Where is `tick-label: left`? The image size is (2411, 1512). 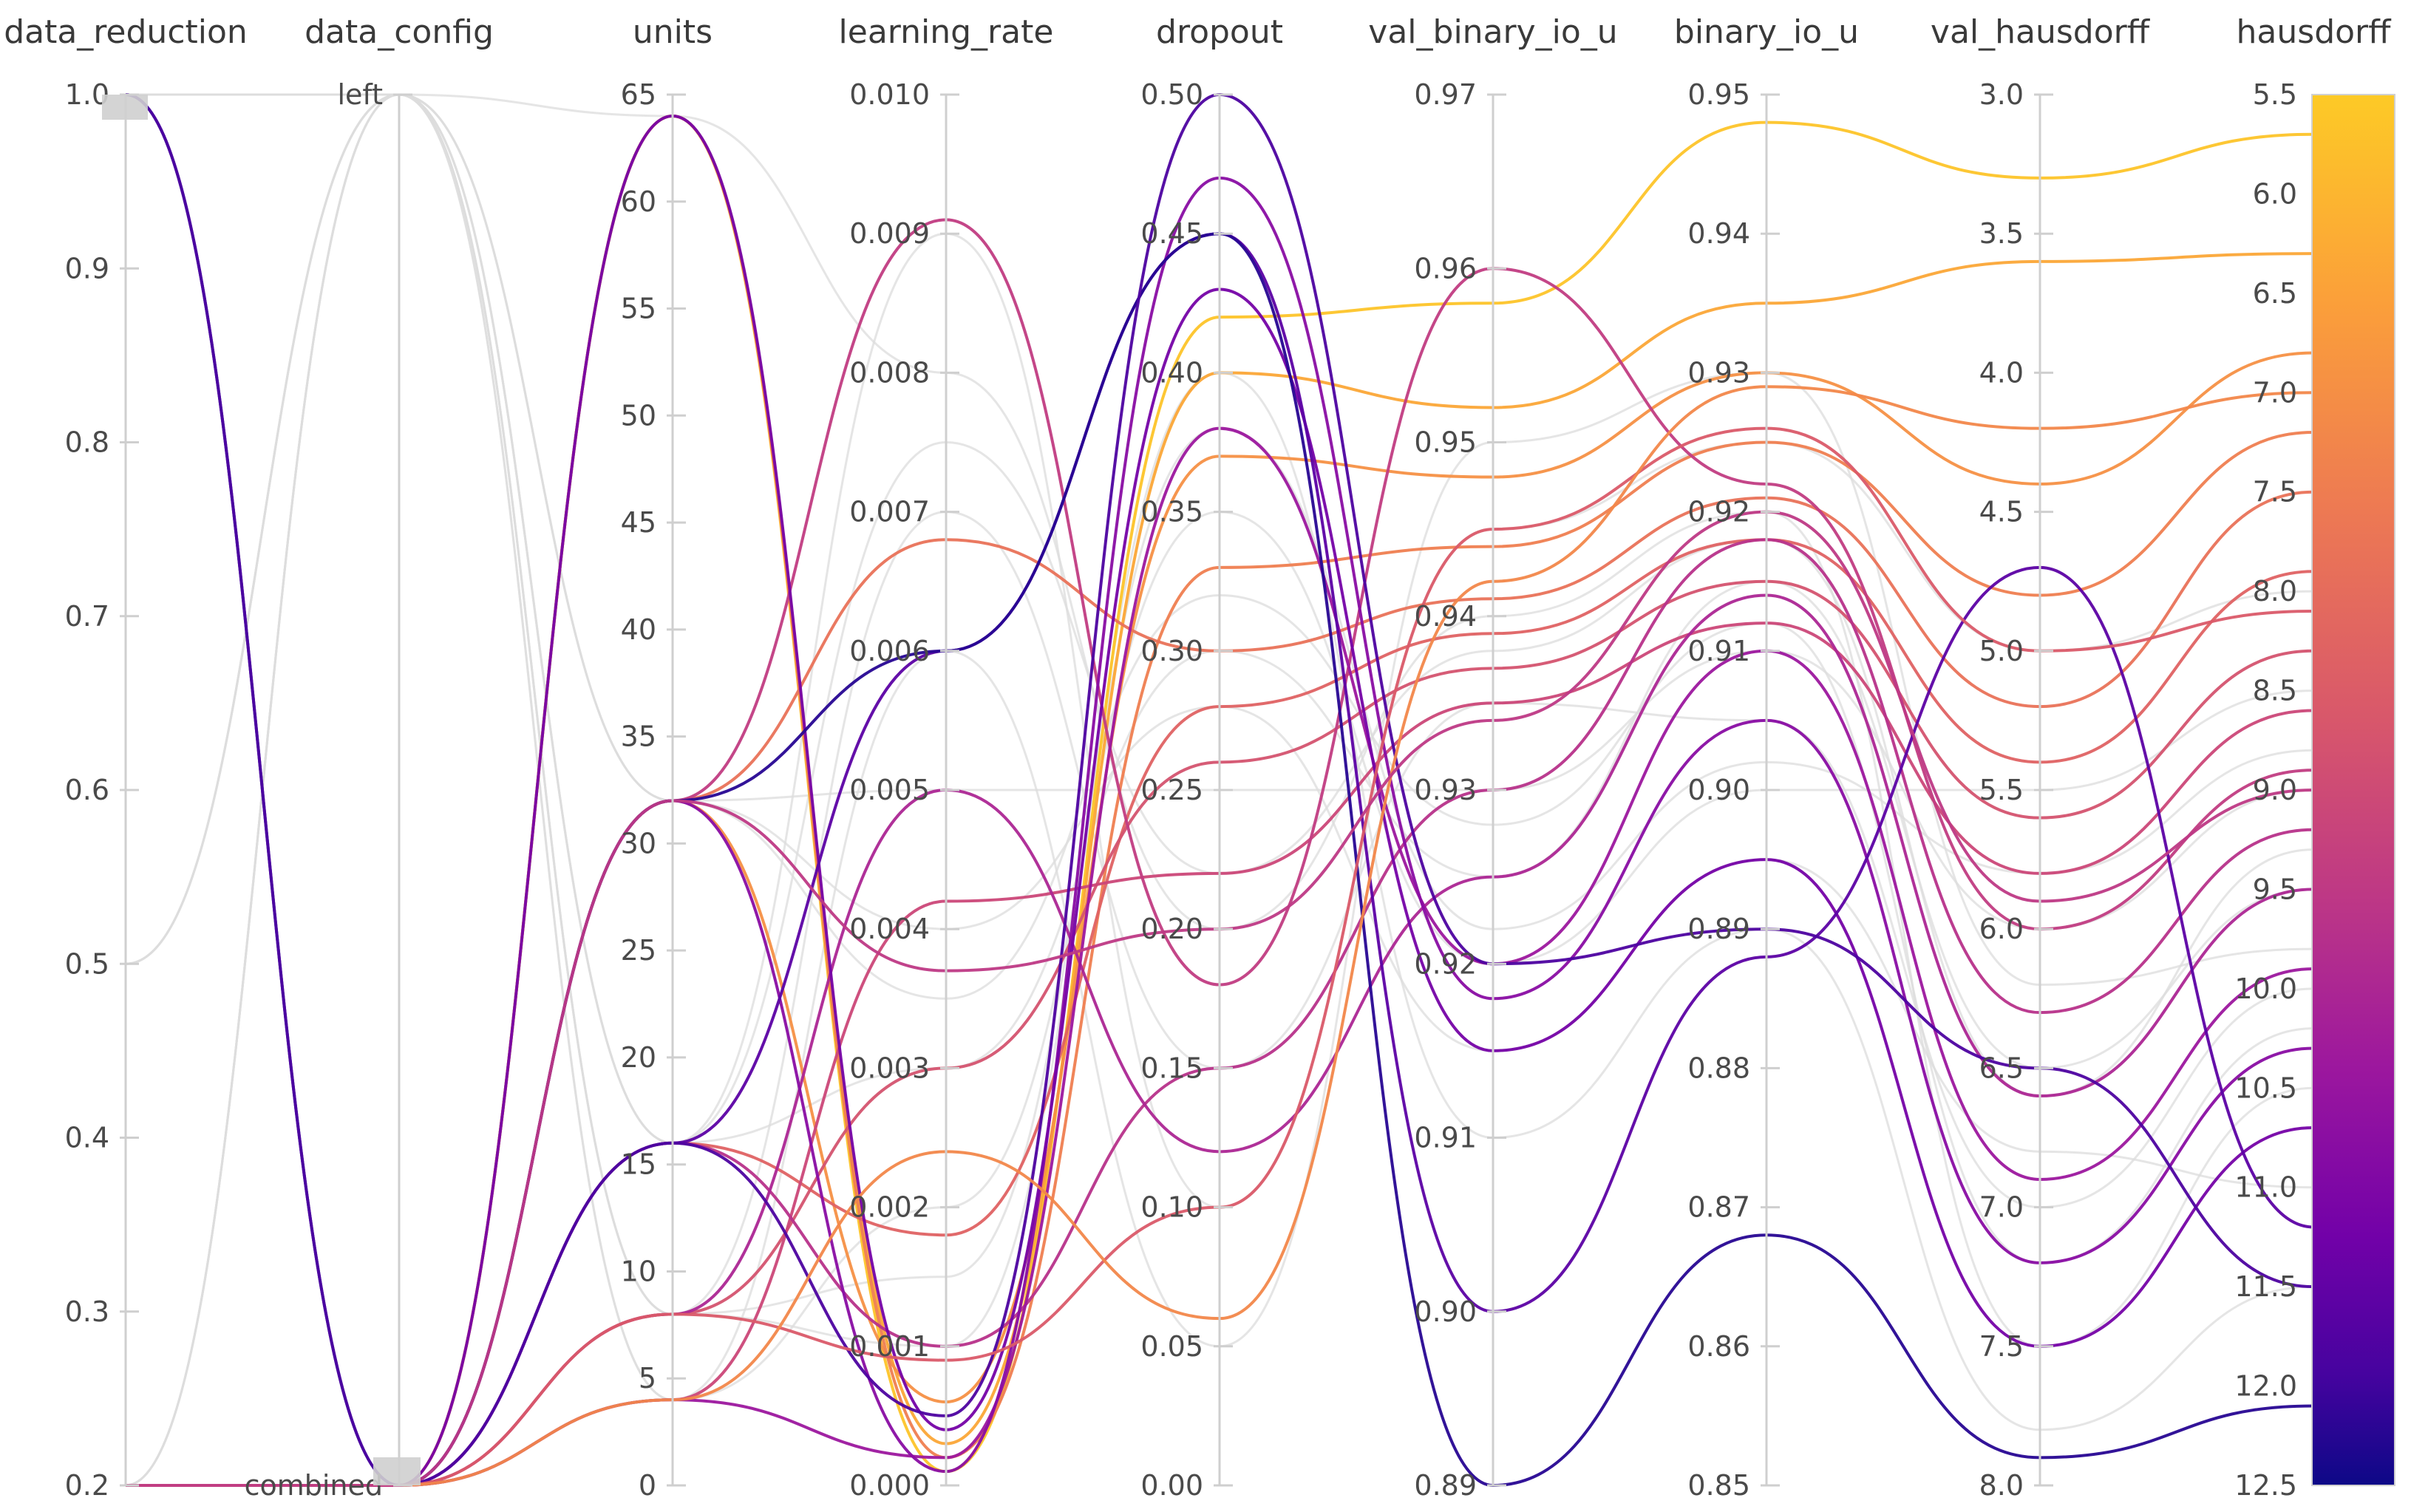 tick-label: left is located at coordinates (360, 95).